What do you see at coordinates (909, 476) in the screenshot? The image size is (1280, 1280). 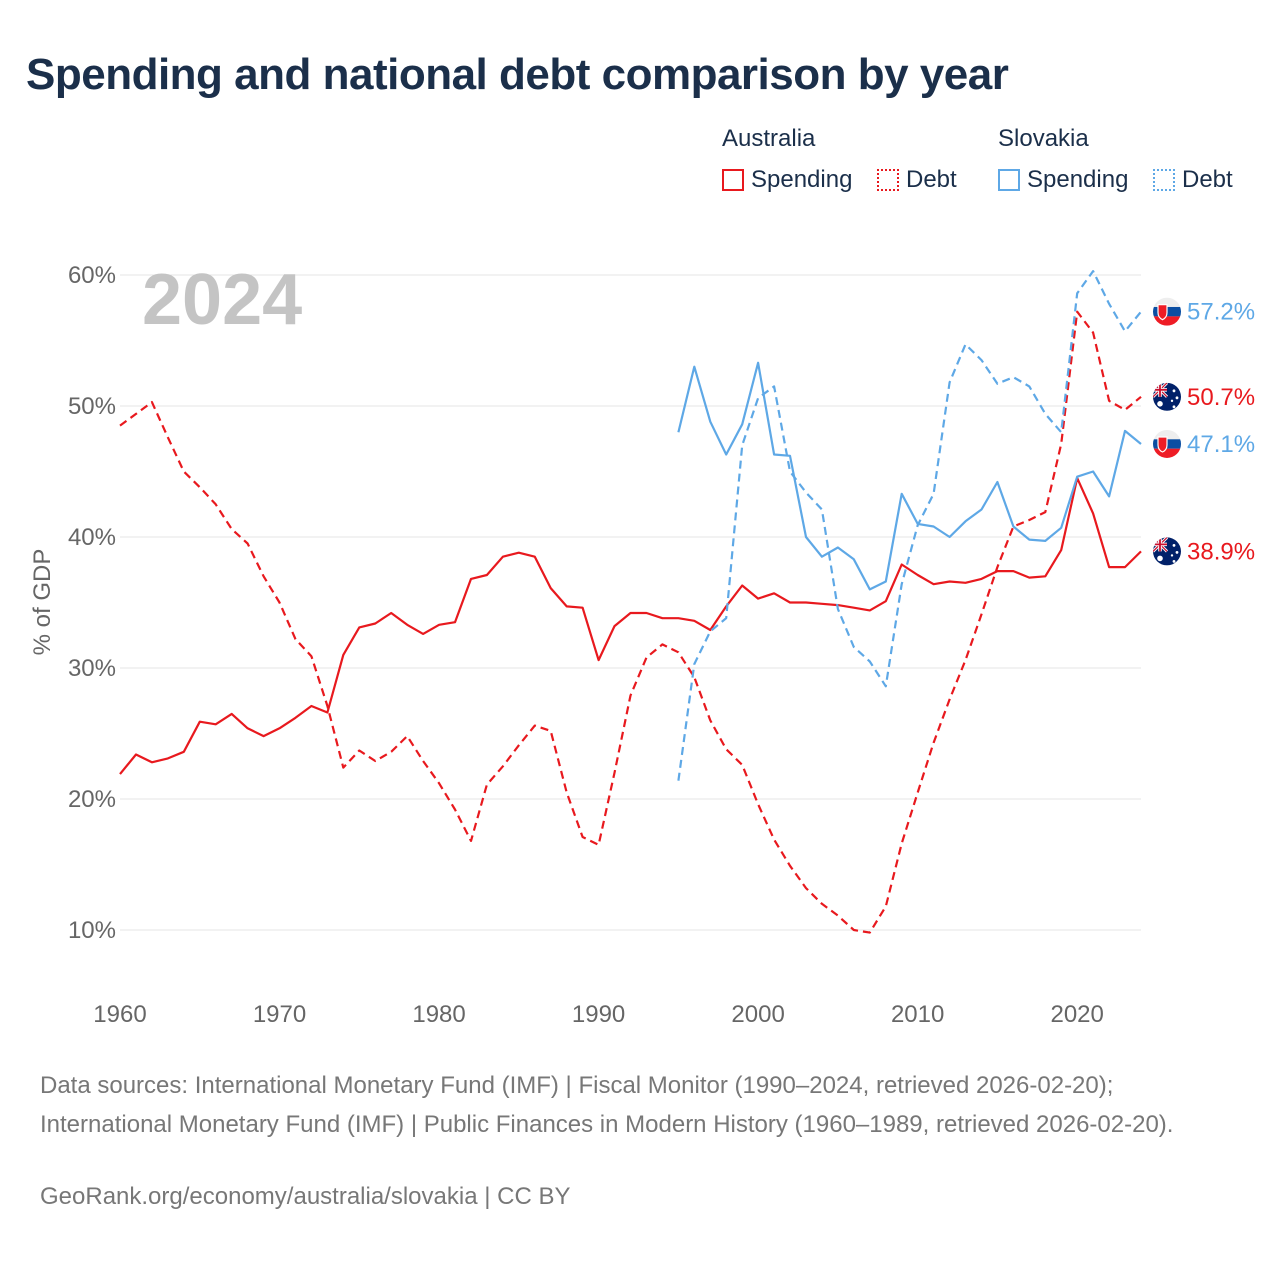 I see `series-line-slovakia-spending` at bounding box center [909, 476].